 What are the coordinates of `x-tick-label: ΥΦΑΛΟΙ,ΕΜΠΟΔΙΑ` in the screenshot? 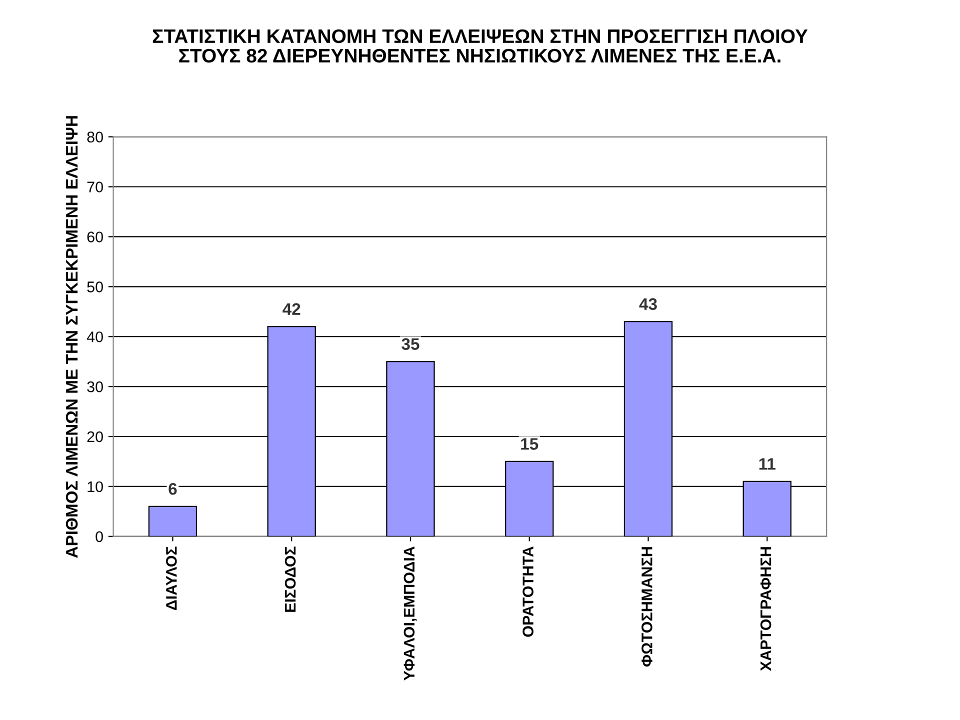 It's located at (410, 613).